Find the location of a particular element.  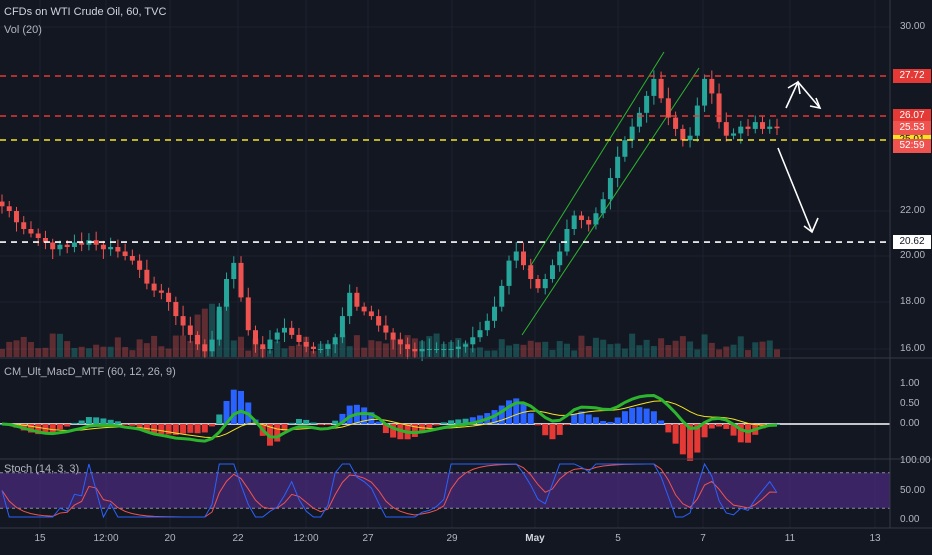

x-tick: 5 is located at coordinates (618, 538).